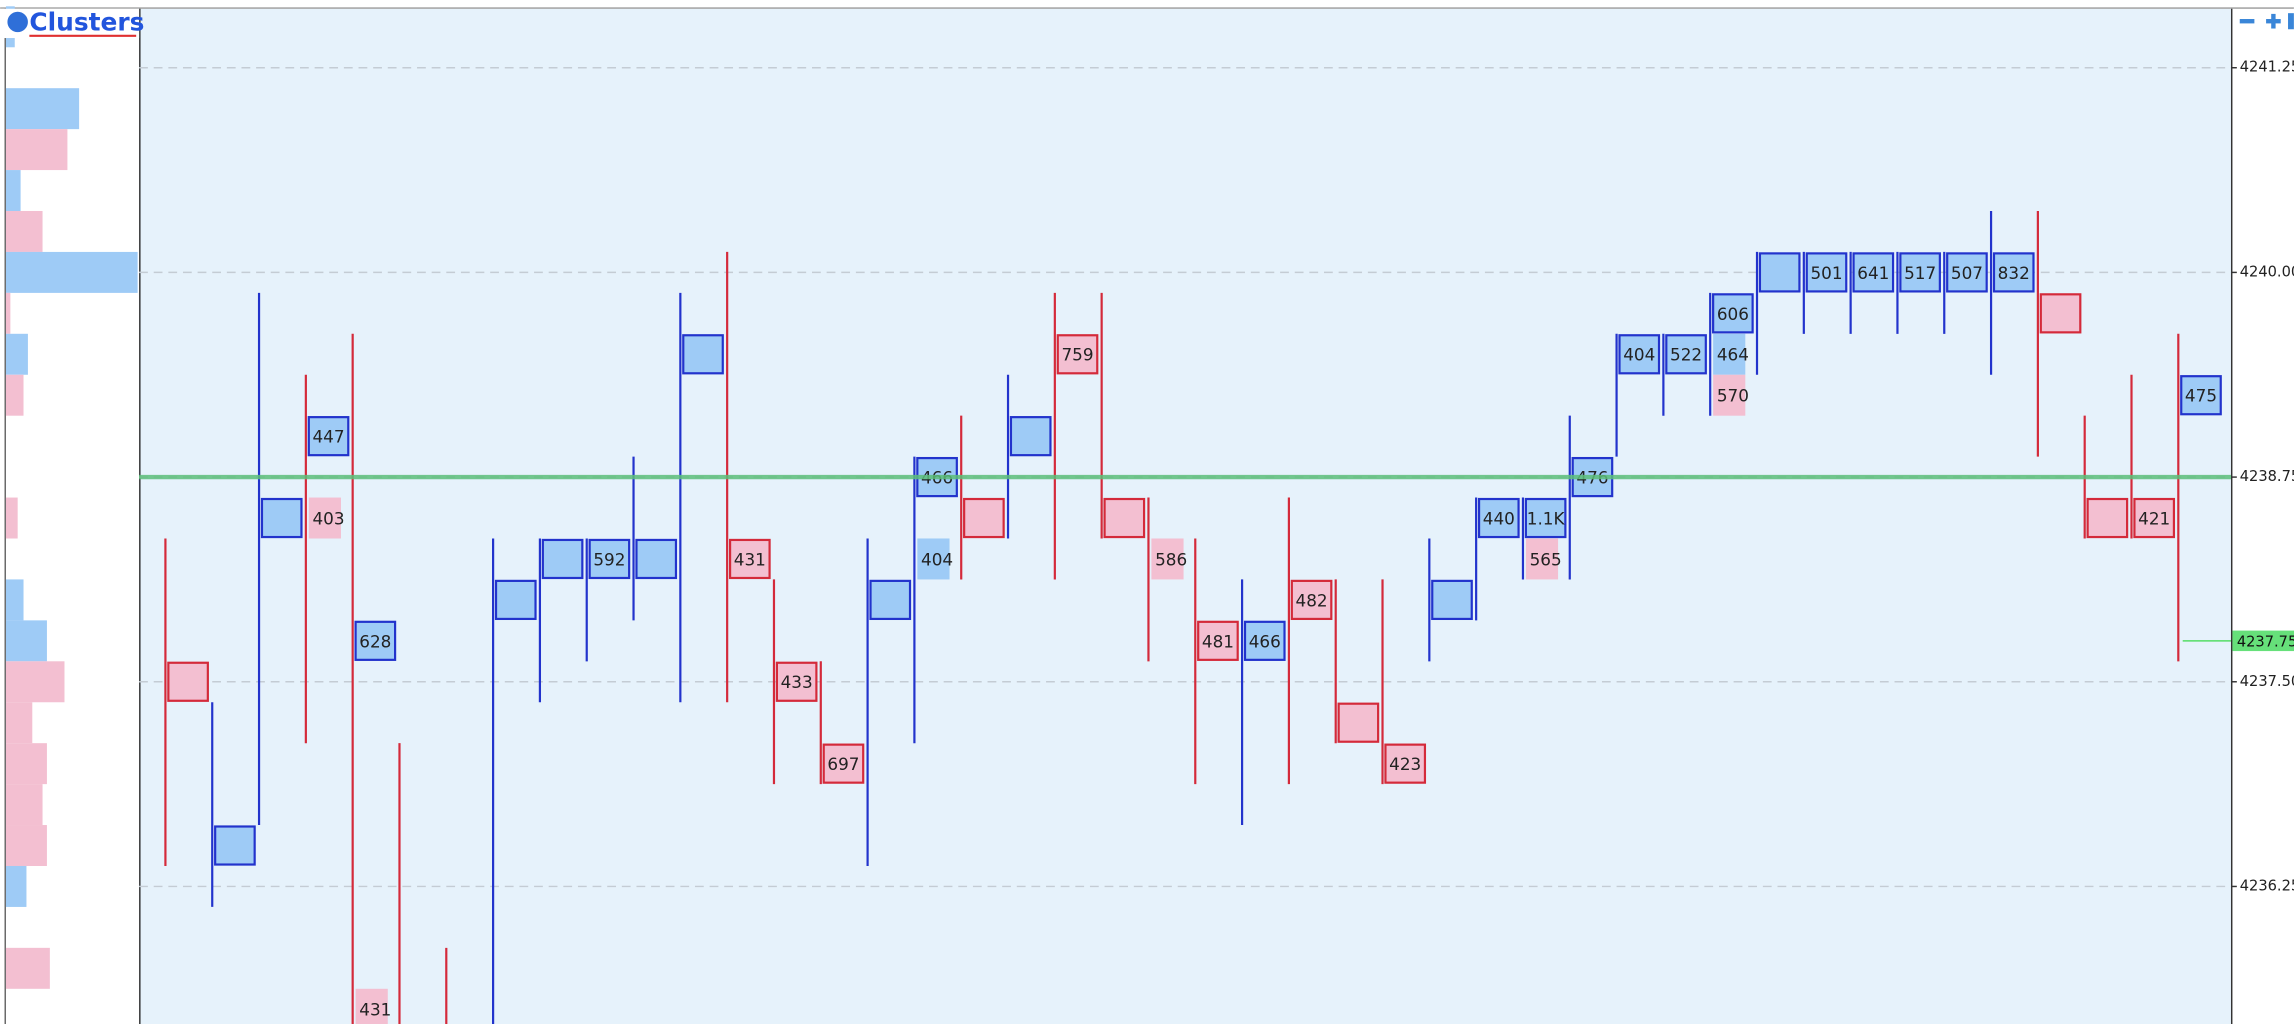 The width and height of the screenshot is (2294, 1024). What do you see at coordinates (1733, 396) in the screenshot?
I see `volume-label: 570` at bounding box center [1733, 396].